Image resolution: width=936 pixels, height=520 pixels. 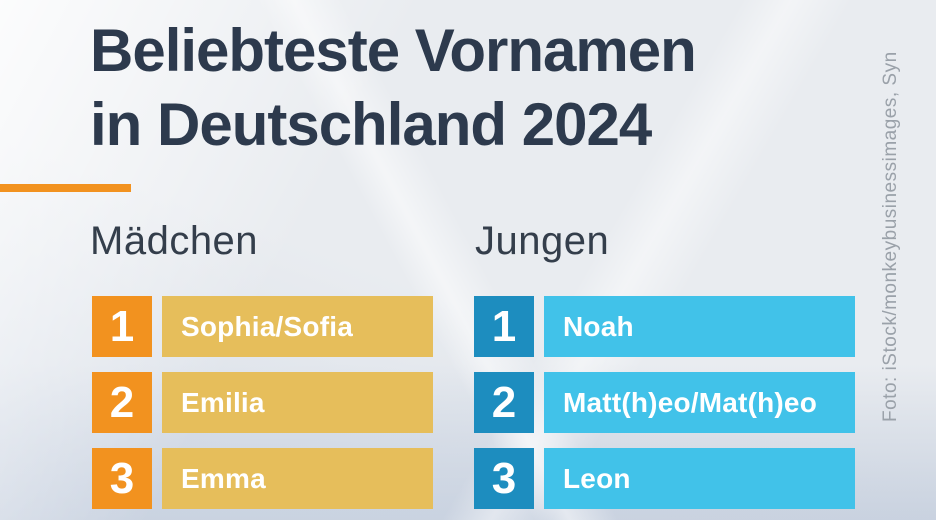 I want to click on column-header-boys: Jungen, so click(x=542, y=241).